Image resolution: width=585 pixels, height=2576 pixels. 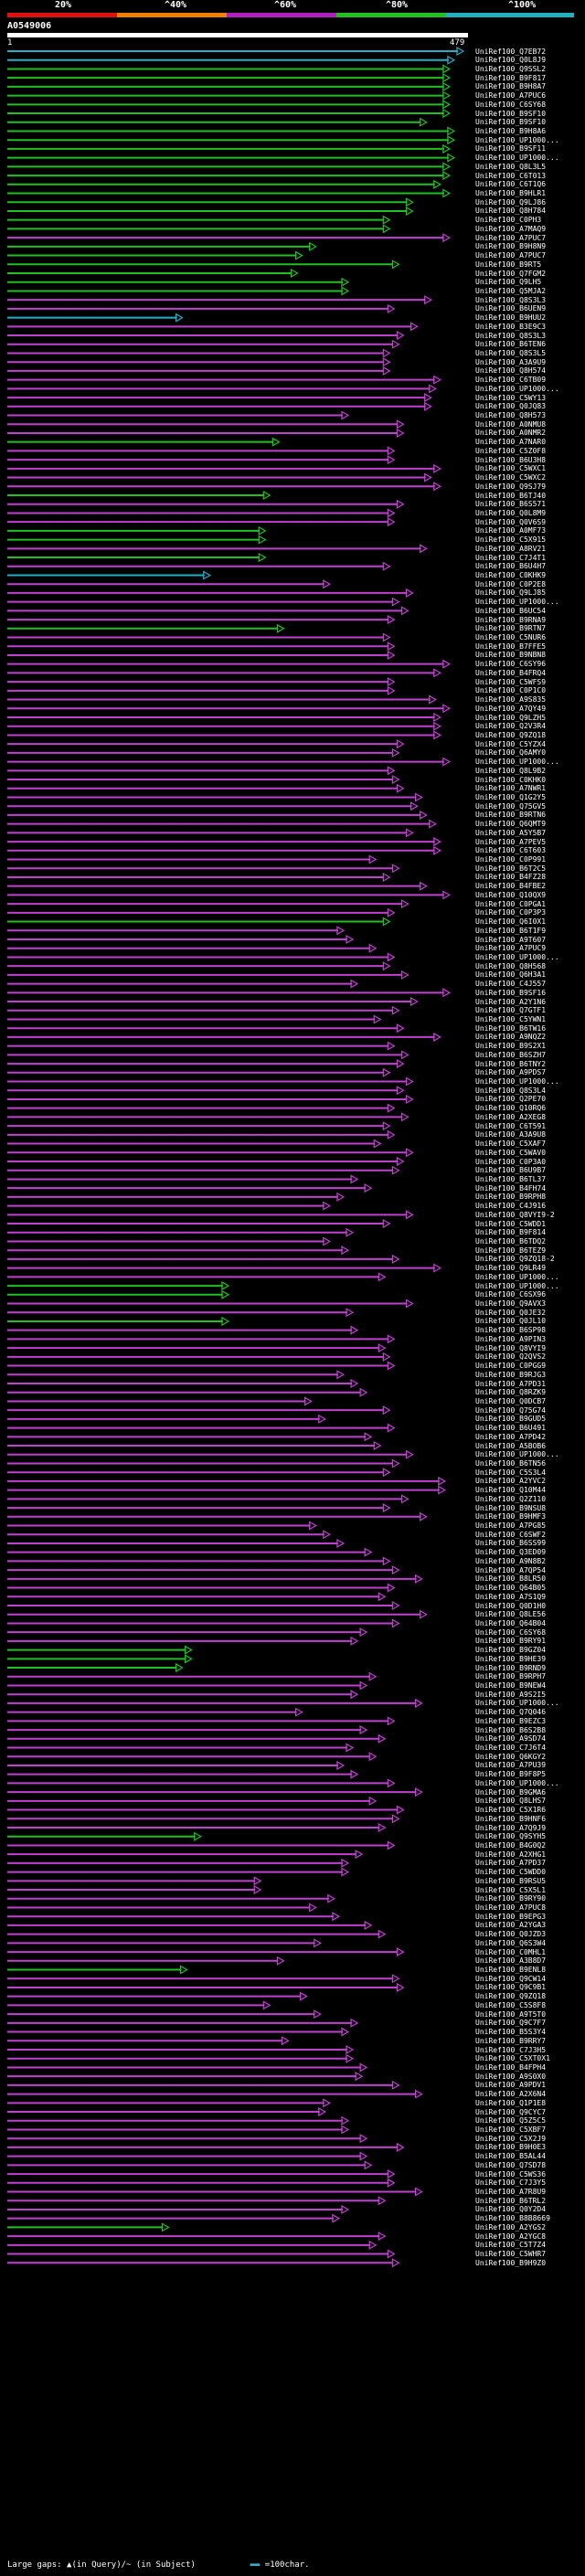 I want to click on hit-label: UniRef100_B9S2X1, so click(x=511, y=1046).